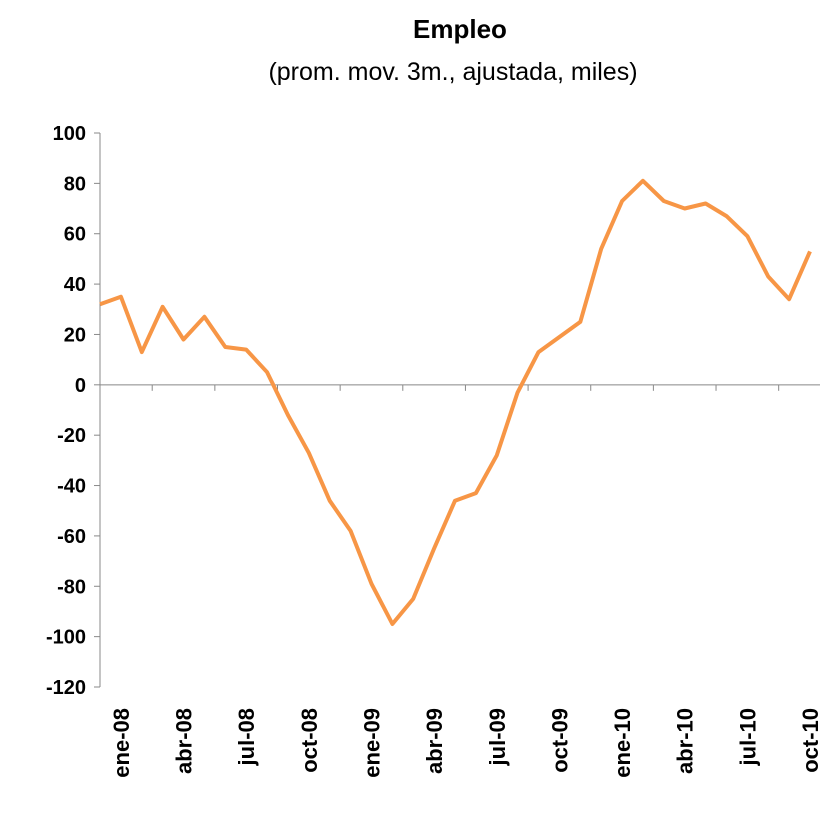 The width and height of the screenshot is (829, 834). I want to click on y-tick-label: 100, so click(69, 134).